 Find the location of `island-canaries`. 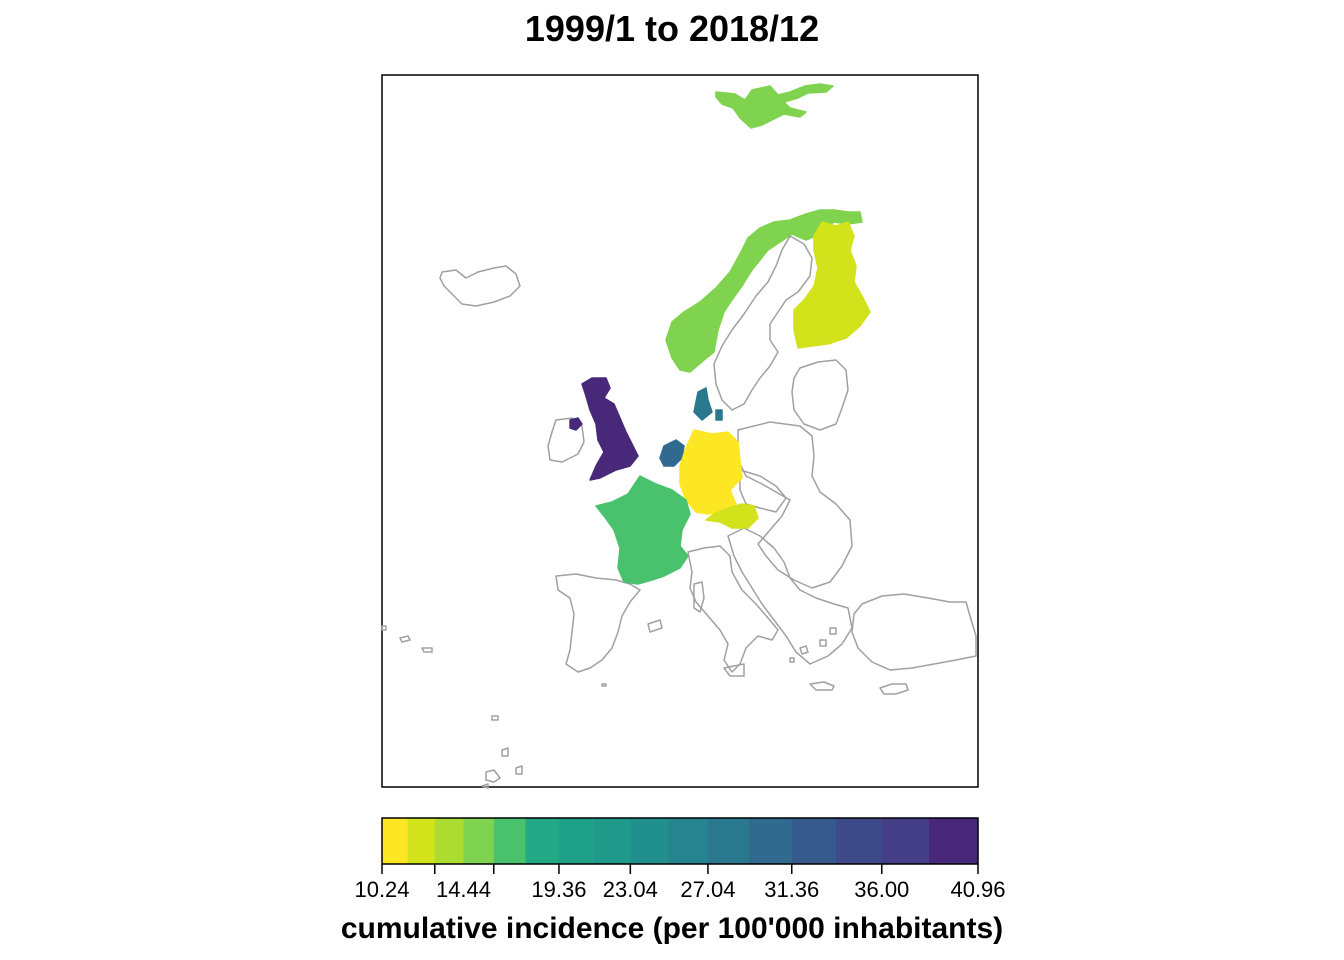

island-canaries is located at coordinates (502, 768).